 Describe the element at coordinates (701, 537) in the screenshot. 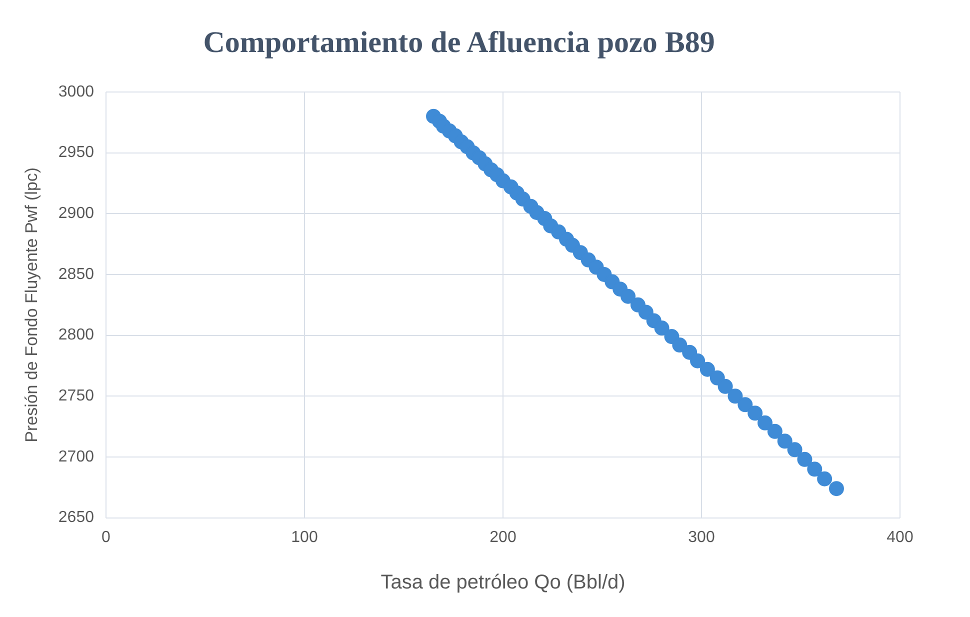

I see `x-tick-label: 300` at that location.